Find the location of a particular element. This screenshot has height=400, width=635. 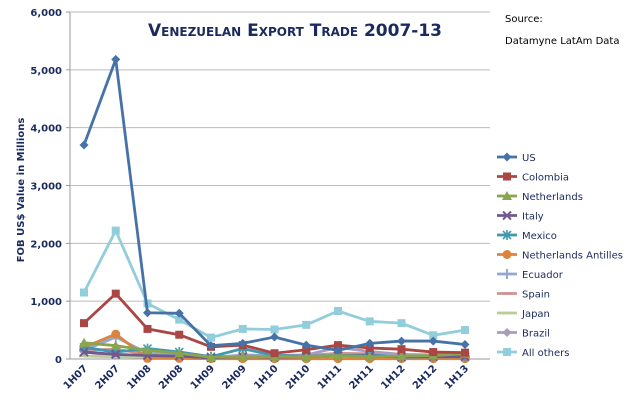

legend-label: All others is located at coordinates (545, 353).